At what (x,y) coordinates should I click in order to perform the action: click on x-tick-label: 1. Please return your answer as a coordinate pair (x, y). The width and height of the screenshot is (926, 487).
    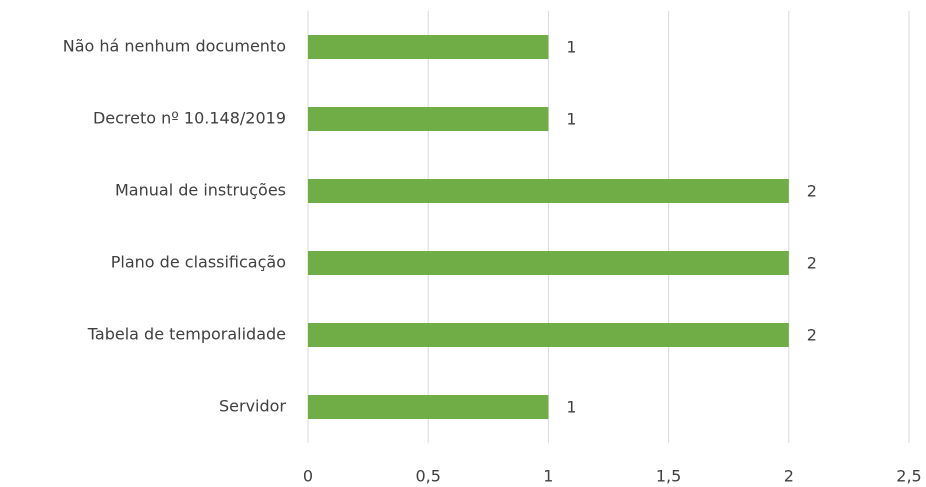
    Looking at the image, I should click on (548, 476).